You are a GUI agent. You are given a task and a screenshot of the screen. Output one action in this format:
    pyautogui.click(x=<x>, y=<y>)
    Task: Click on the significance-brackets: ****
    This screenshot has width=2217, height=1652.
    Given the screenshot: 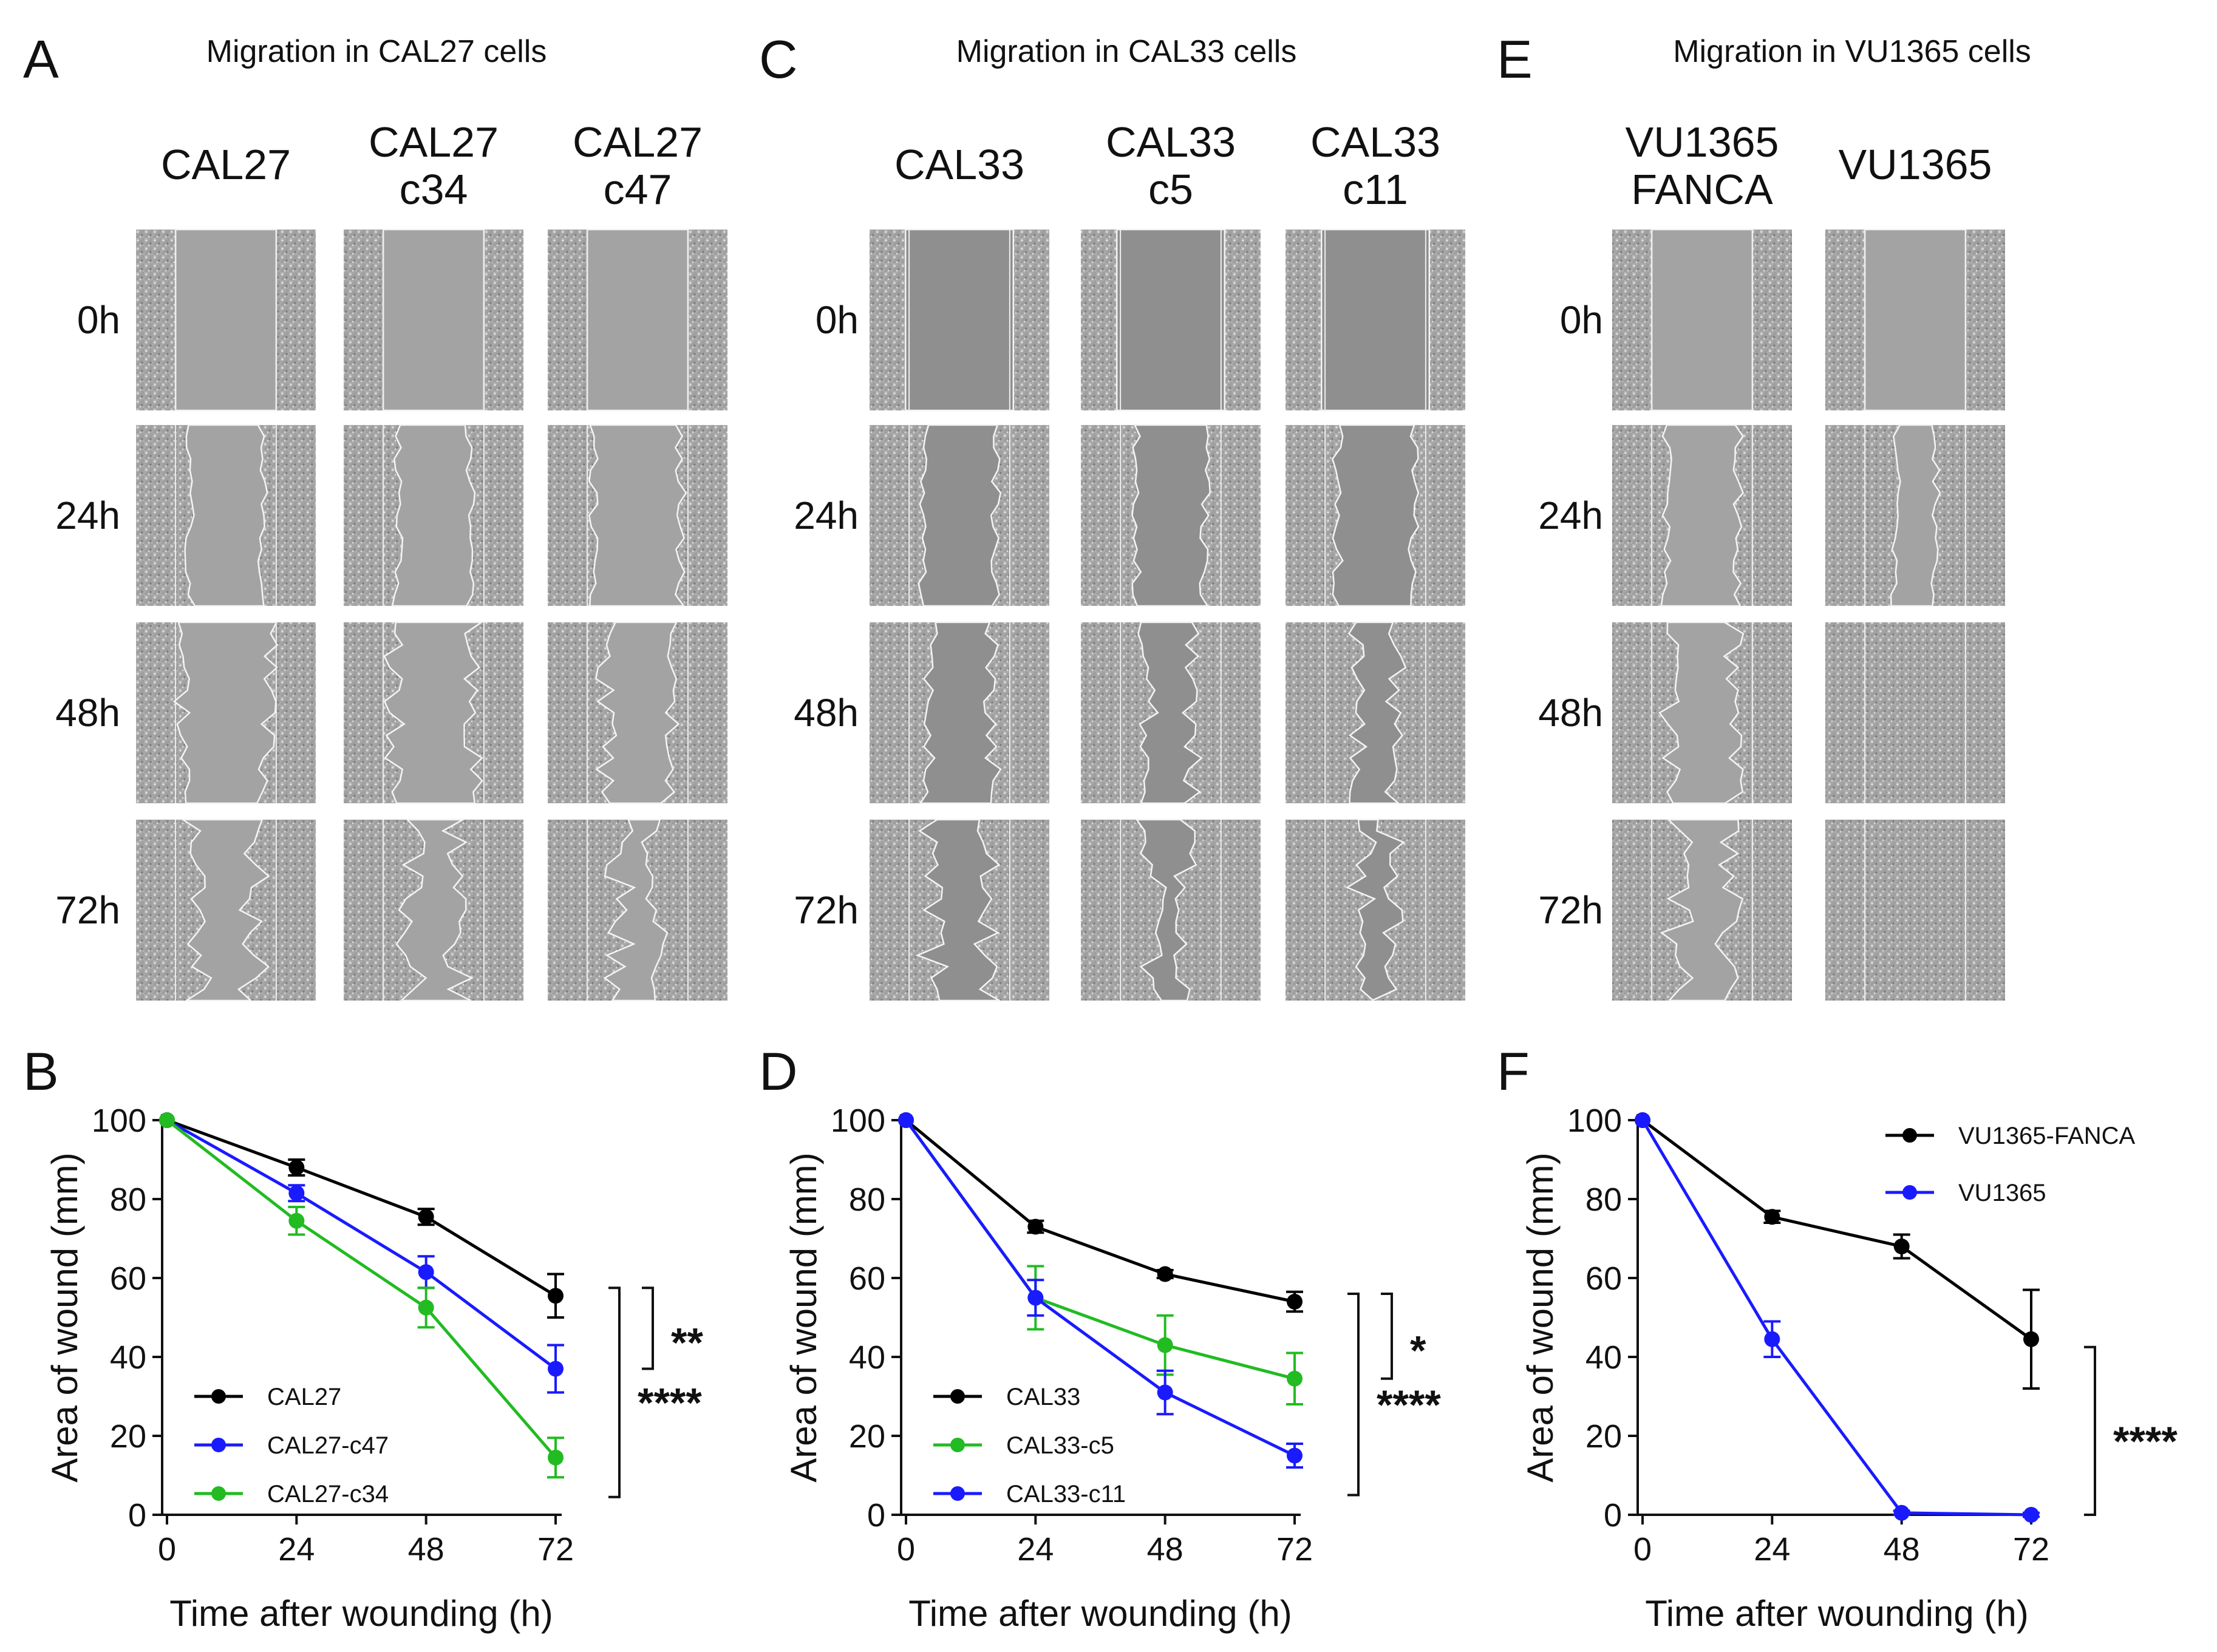 What is the action you would take?
    pyautogui.click(x=2131, y=1431)
    